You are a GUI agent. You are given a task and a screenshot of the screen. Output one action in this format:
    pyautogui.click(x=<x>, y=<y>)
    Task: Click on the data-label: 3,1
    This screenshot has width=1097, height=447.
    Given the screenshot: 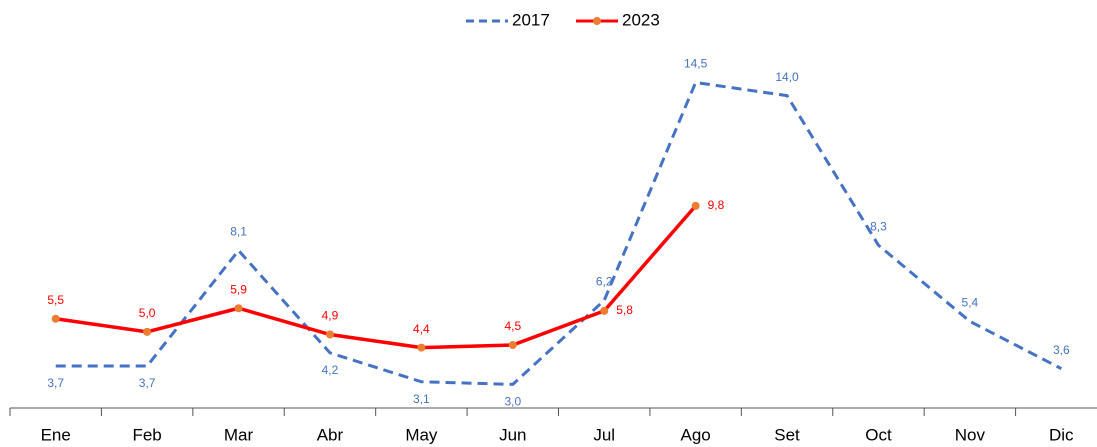 What is the action you would take?
    pyautogui.click(x=421, y=399)
    